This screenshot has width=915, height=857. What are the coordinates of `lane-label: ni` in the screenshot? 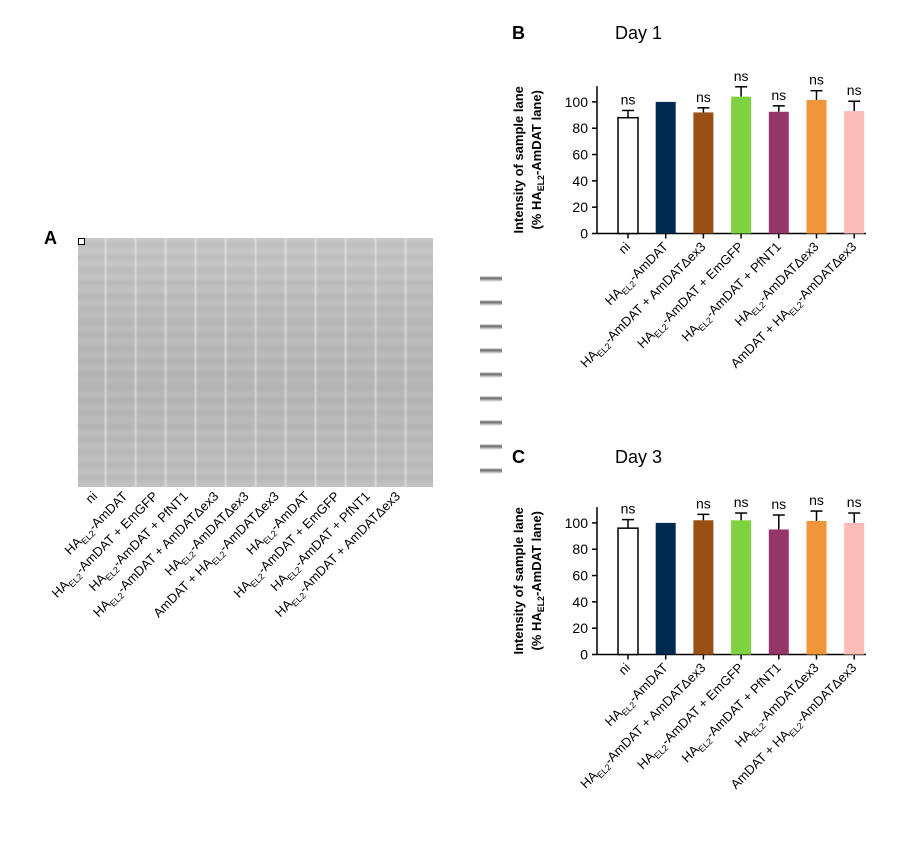 It's located at (91, 497).